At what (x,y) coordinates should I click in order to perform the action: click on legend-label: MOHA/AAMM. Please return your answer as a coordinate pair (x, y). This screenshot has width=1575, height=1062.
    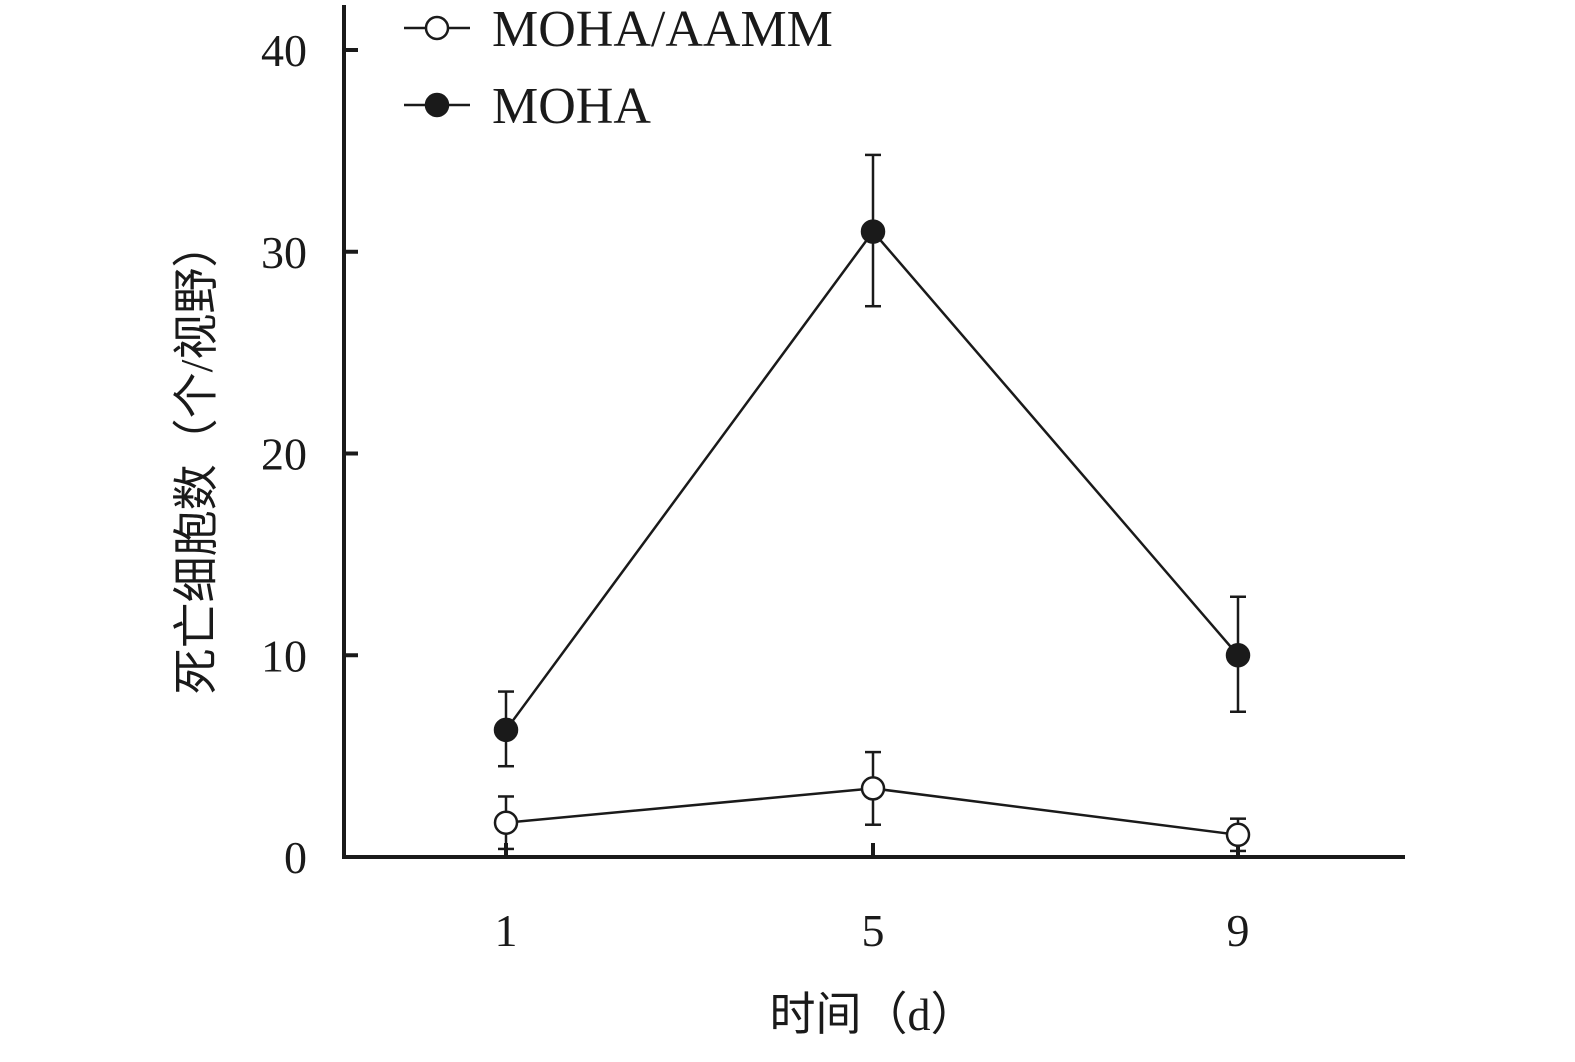
    Looking at the image, I should click on (662, 29).